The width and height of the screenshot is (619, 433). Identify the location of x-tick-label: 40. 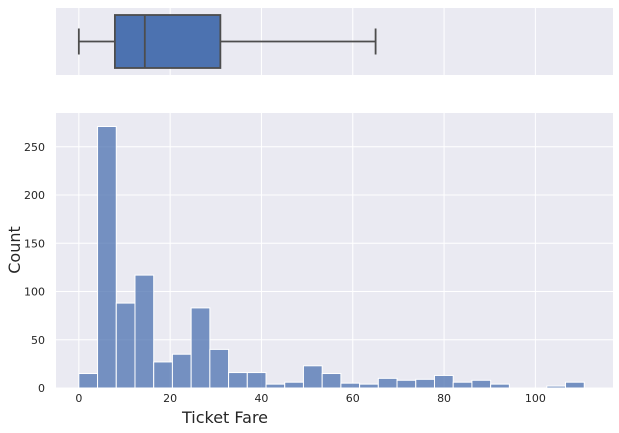
(261, 398).